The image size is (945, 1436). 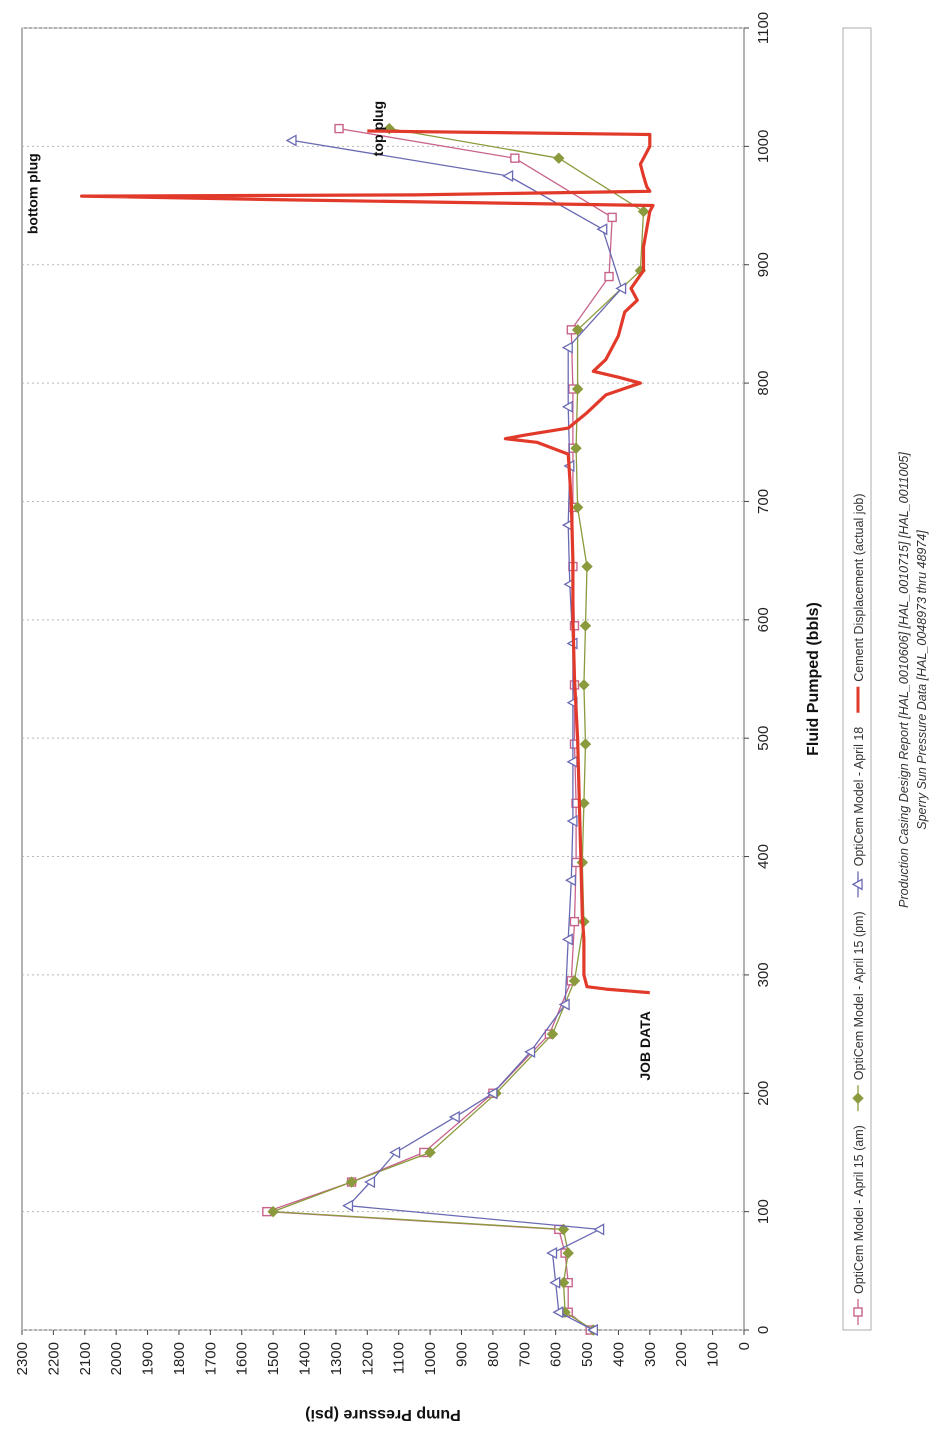 I want to click on pressure-tick-800: 800, so click(x=493, y=1354).